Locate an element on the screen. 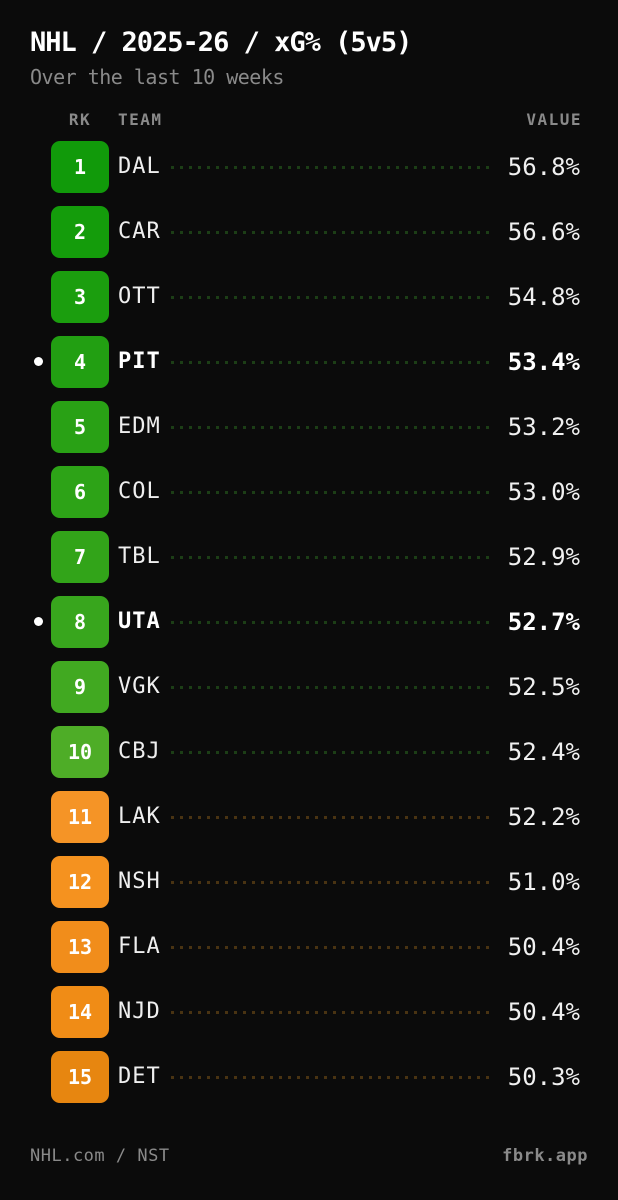  rank-number: 10 is located at coordinates (80, 751).